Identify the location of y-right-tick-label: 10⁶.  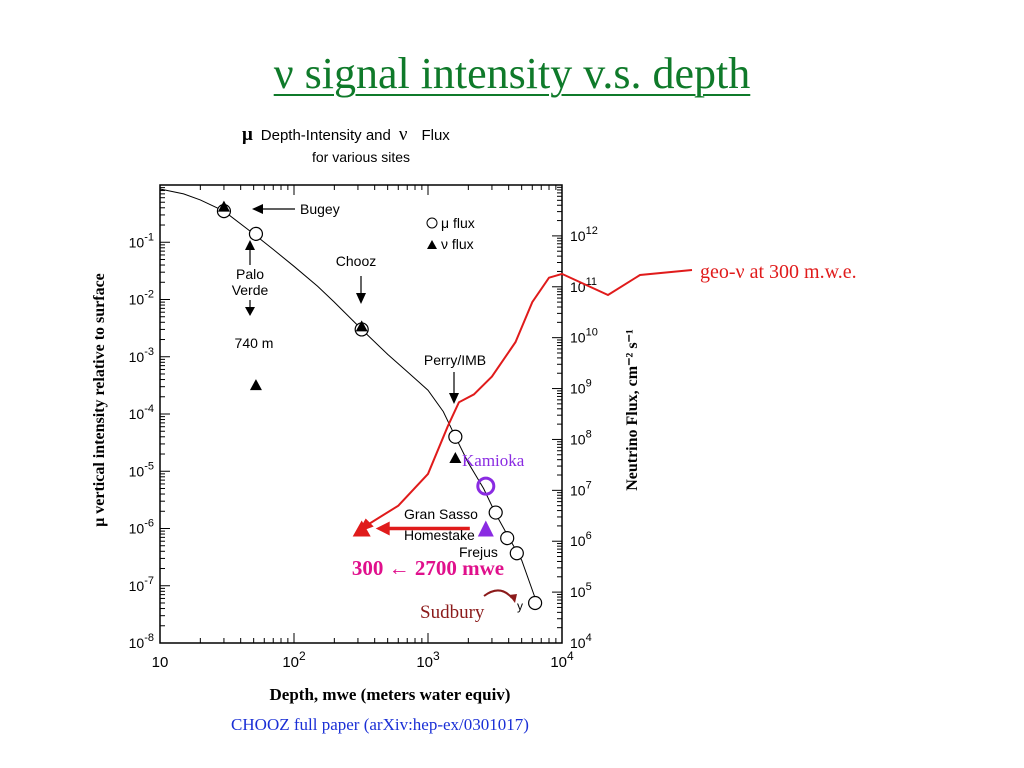
(581, 539).